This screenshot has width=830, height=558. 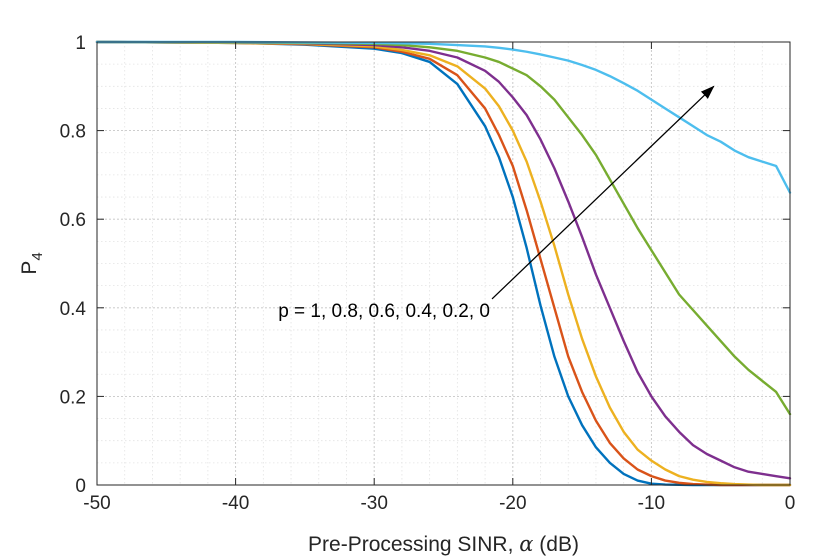 I want to click on x-axis-label: Pre-Processing SINR, α (dB), so click(x=443, y=544).